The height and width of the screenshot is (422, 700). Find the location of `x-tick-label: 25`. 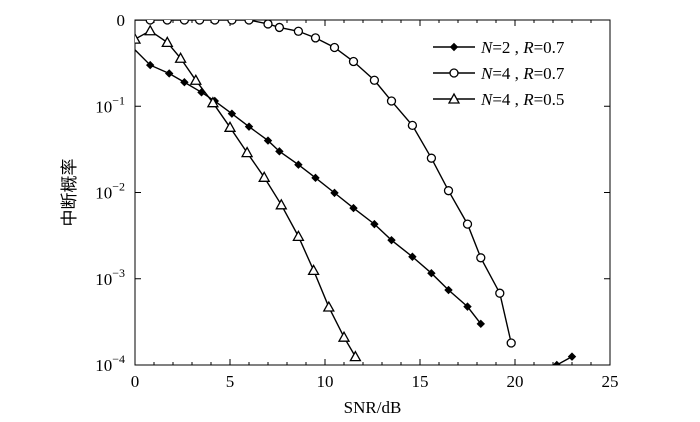

x-tick-label: 25 is located at coordinates (610, 381).